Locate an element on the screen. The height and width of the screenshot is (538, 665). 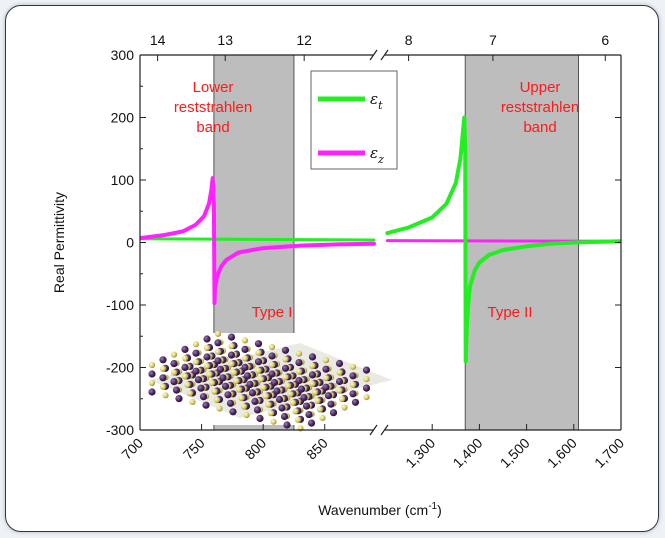
legend-symbol: ε is located at coordinates (374, 153).